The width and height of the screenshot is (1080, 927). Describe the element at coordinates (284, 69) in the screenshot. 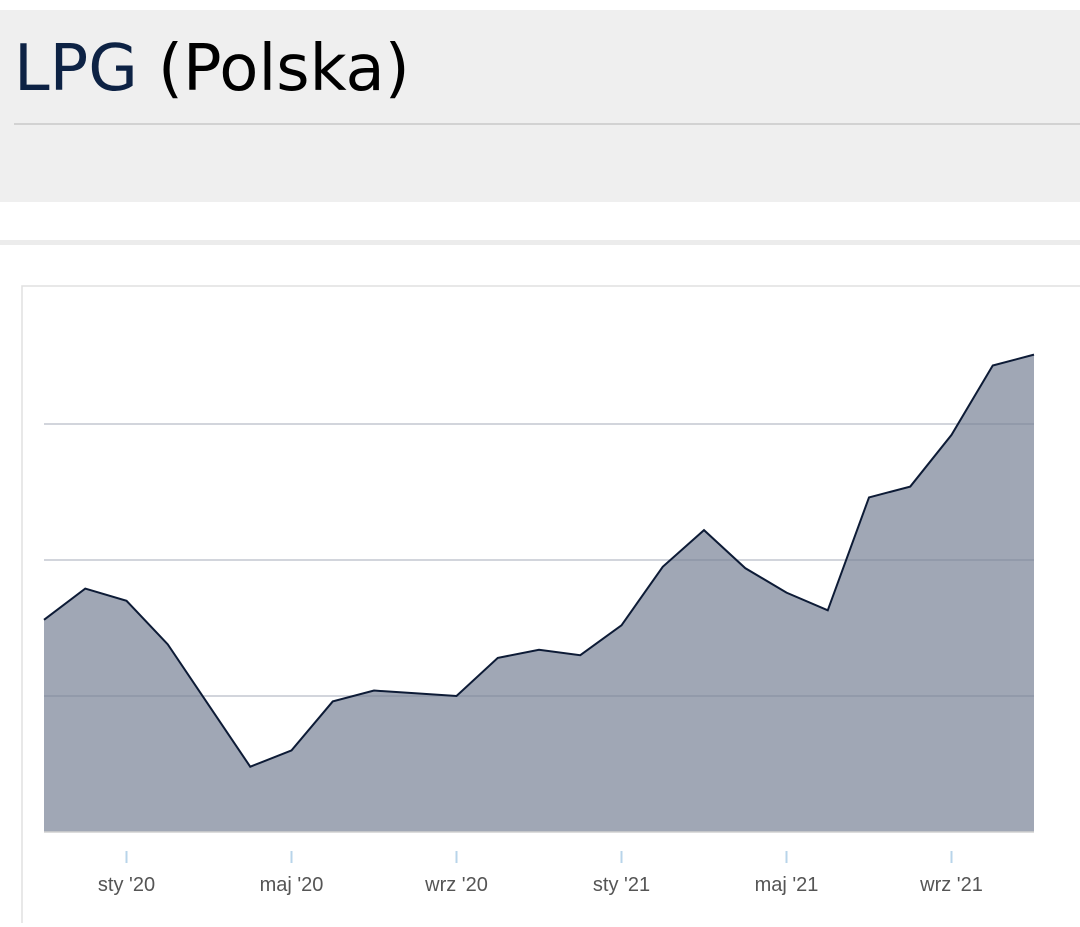

I see `chart-subtitle: (Polska)` at that location.